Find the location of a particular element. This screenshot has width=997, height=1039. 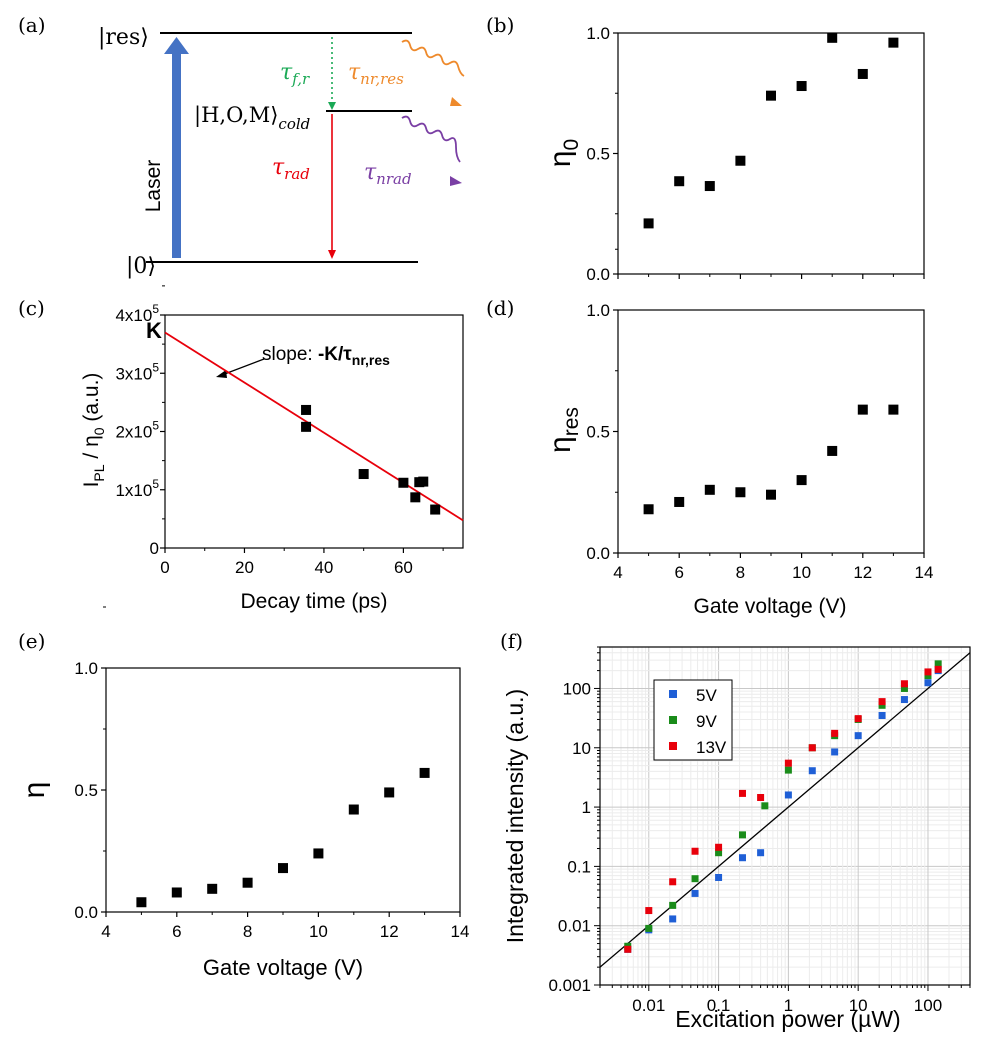

laser-arrow-shaft is located at coordinates (176, 155).